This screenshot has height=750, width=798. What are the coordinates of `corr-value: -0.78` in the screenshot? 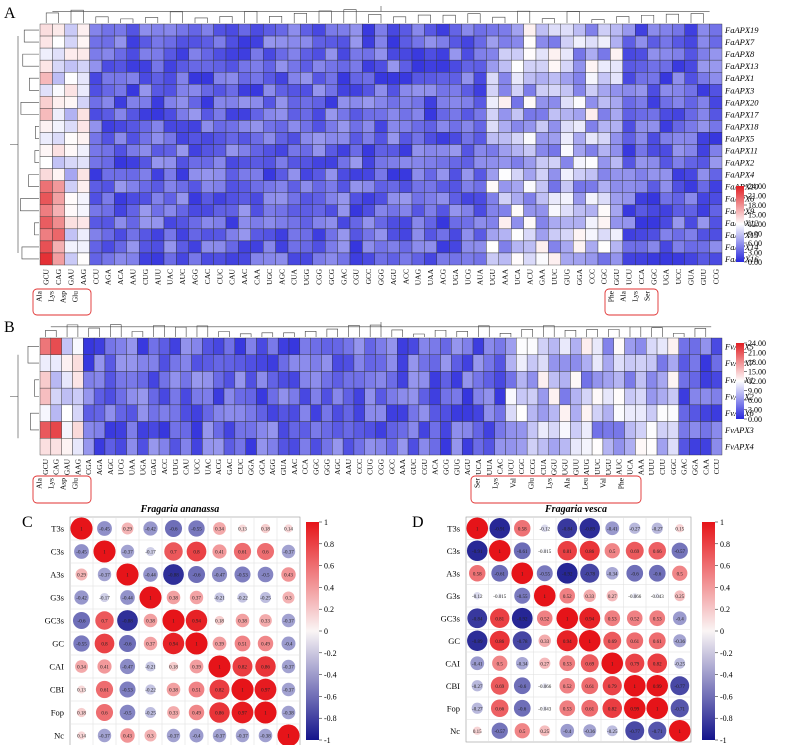 It's located at (522, 642).